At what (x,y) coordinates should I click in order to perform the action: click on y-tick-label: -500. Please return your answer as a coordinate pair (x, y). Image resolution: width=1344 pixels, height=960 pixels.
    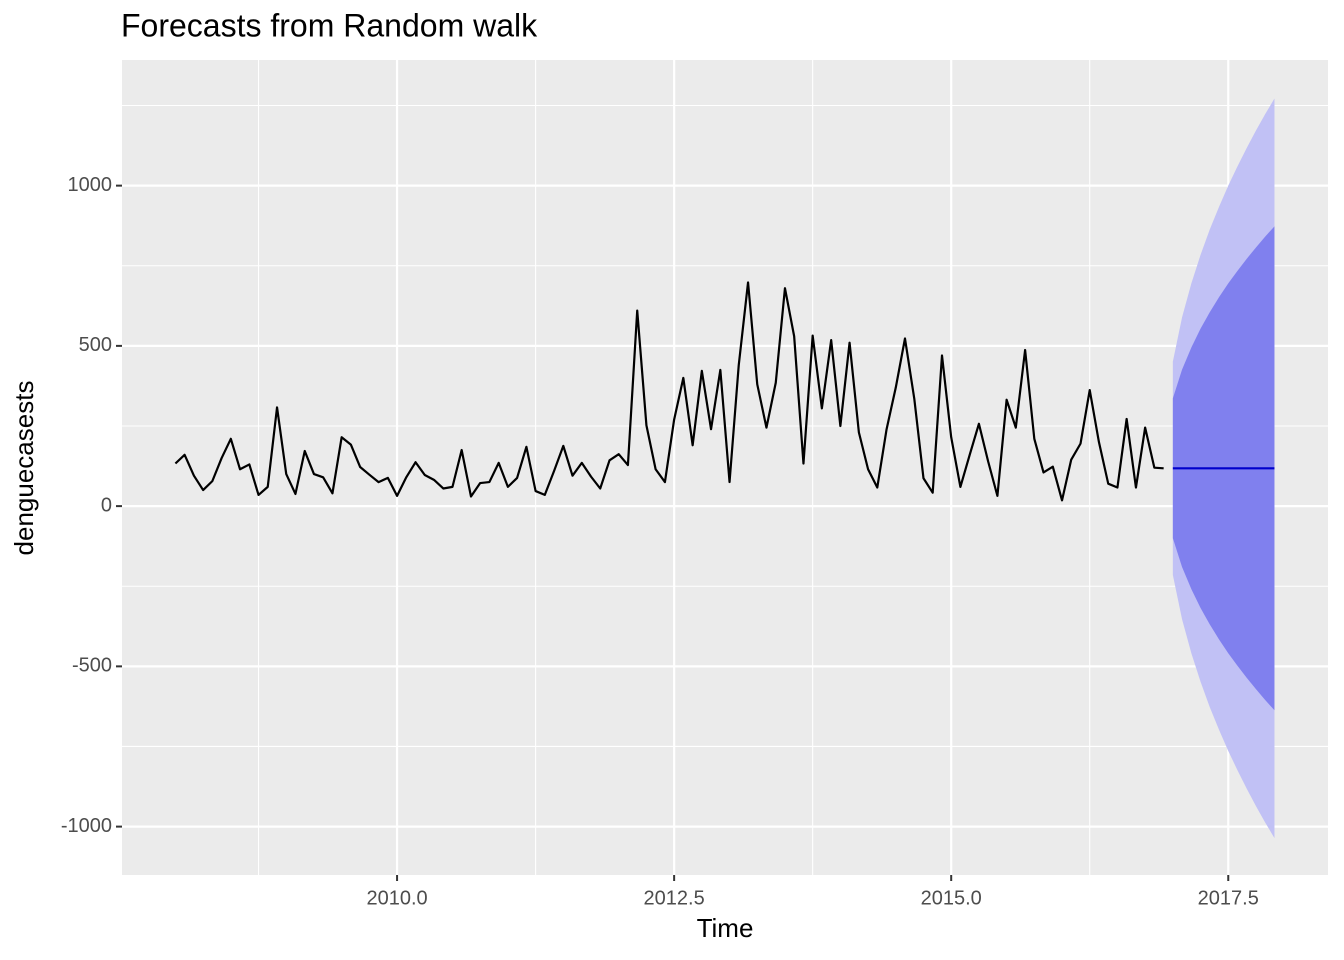
    Looking at the image, I should click on (92, 666).